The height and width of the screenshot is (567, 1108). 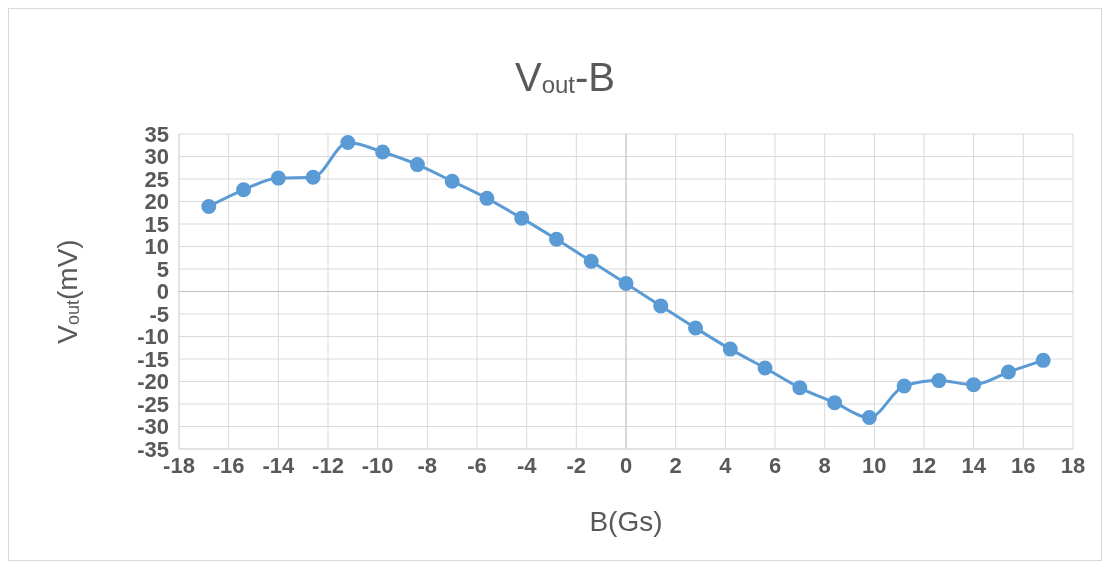 What do you see at coordinates (156, 134) in the screenshot?
I see `y-tick-label: 35` at bounding box center [156, 134].